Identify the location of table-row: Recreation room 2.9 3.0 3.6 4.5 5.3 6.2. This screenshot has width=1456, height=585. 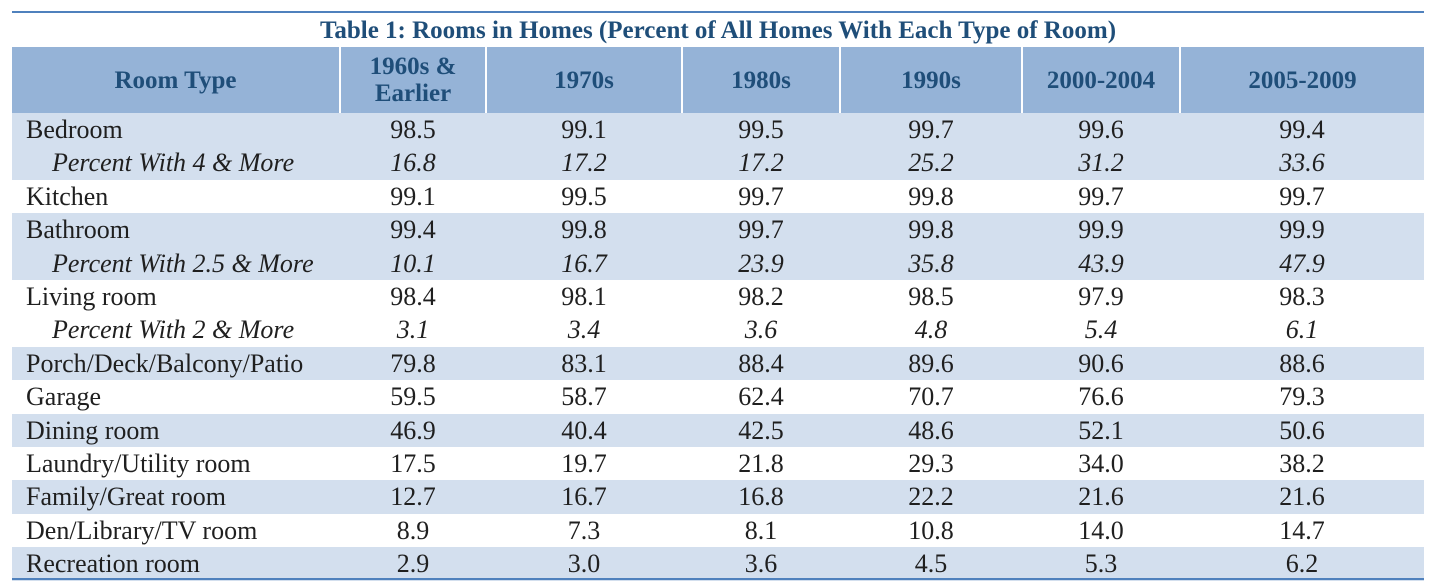
(718, 564).